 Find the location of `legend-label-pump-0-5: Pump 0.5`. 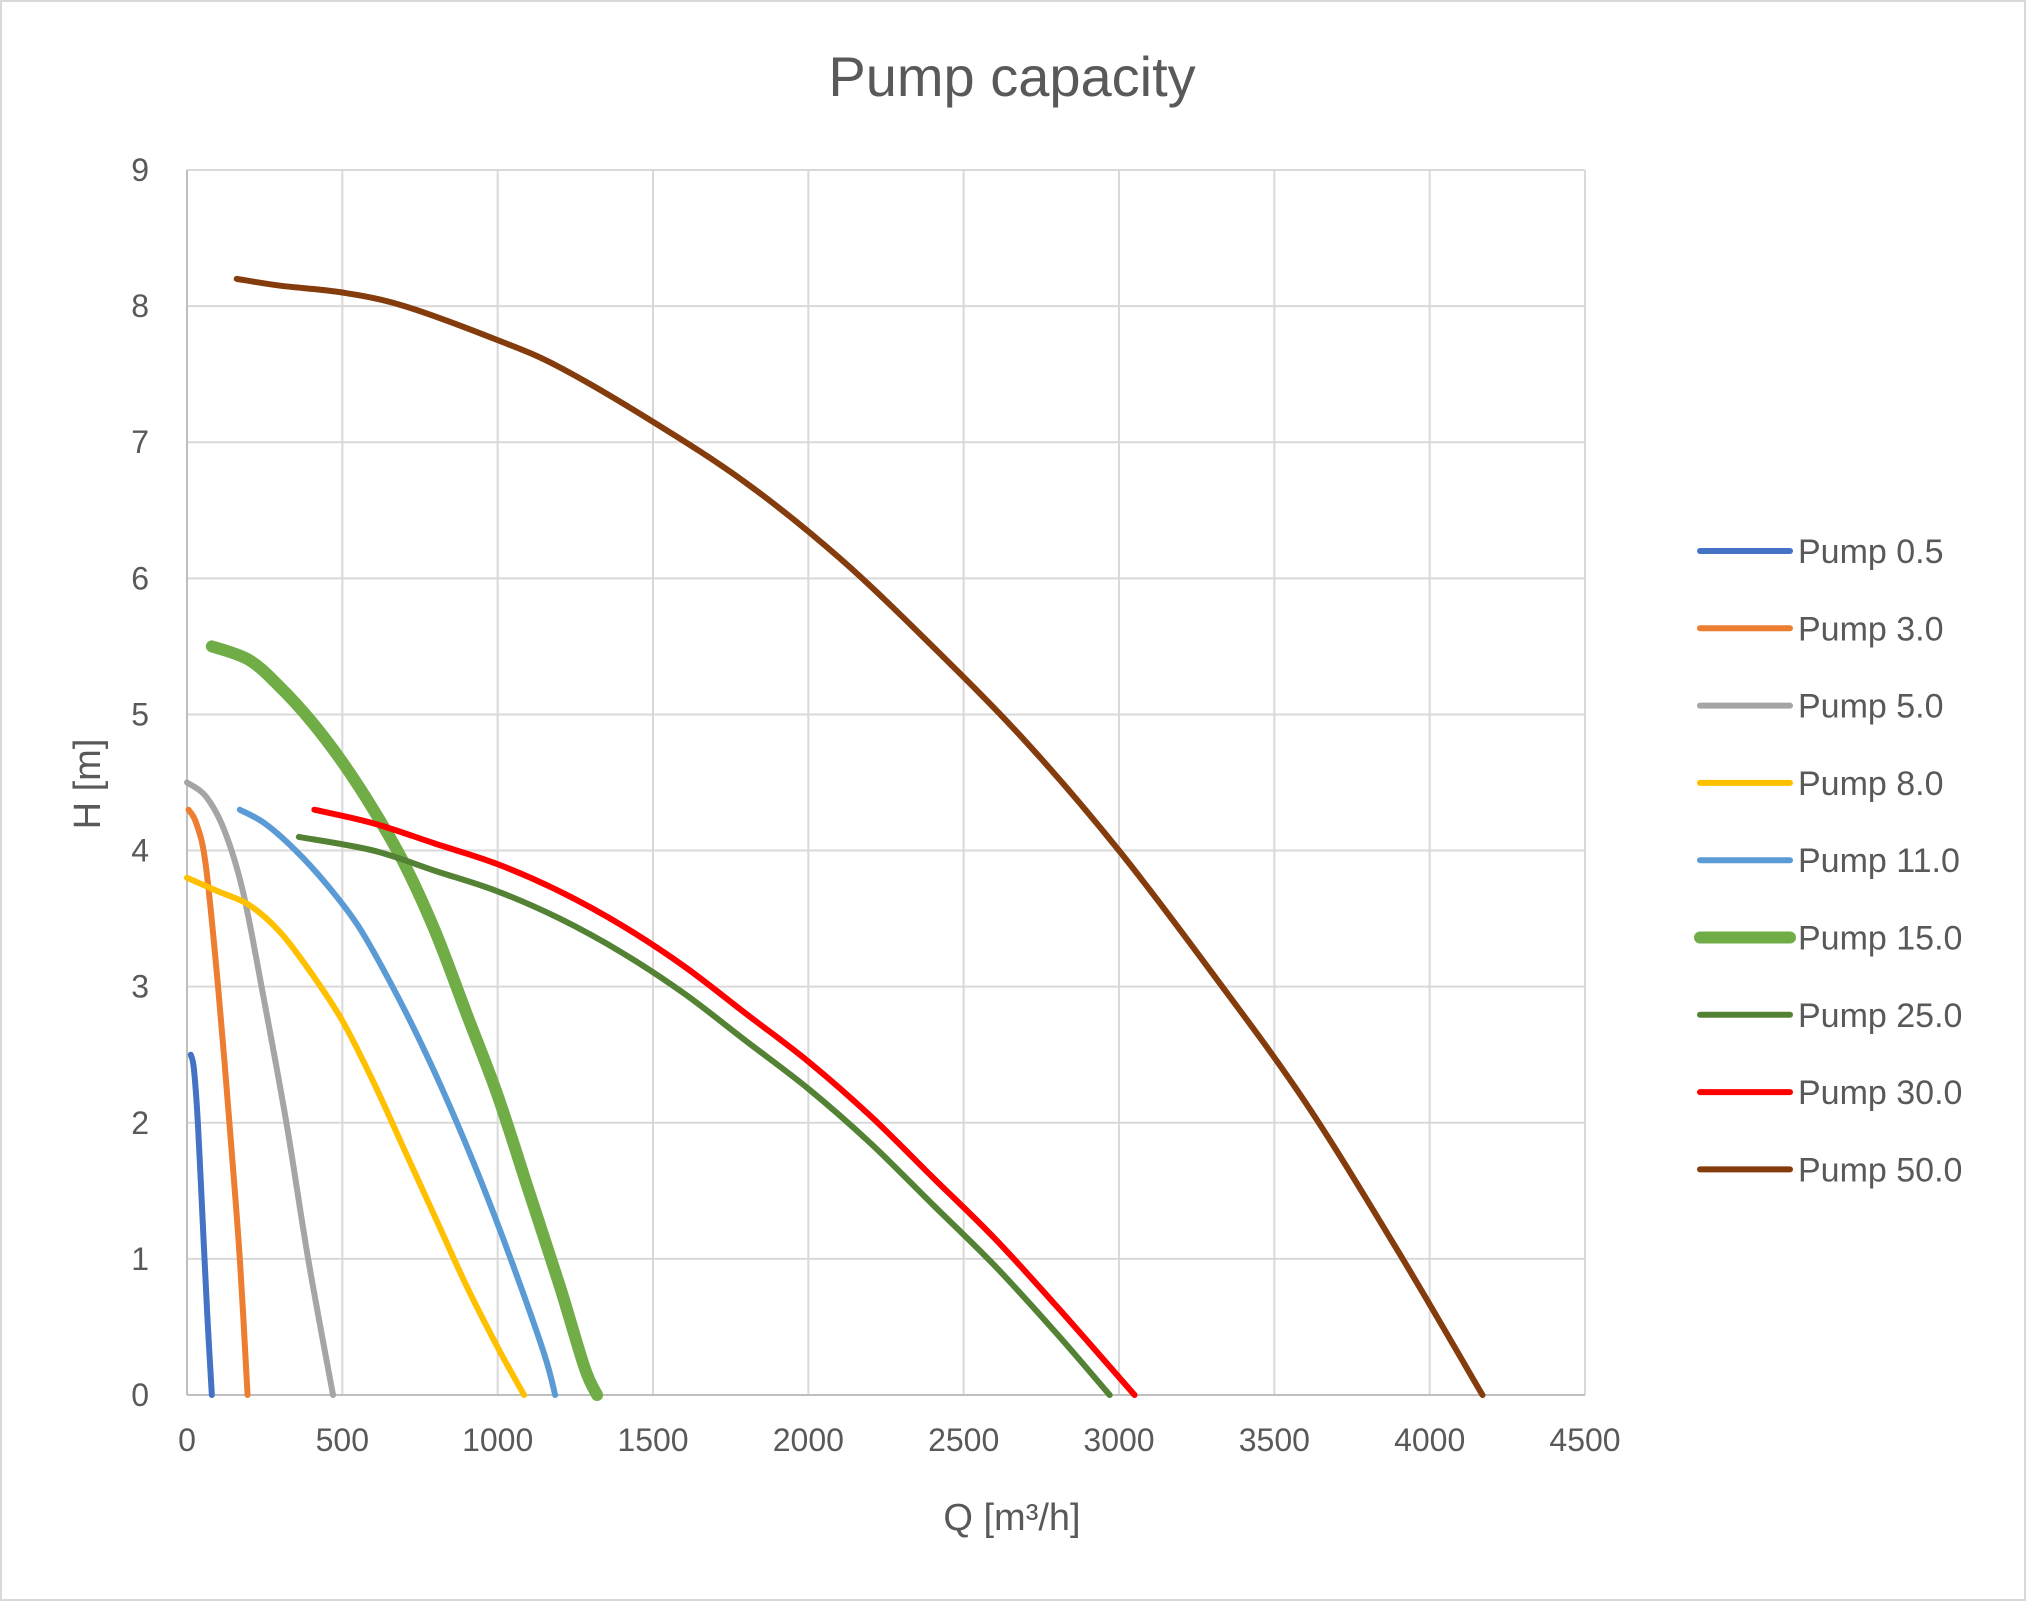

legend-label-pump-0-5: Pump 0.5 is located at coordinates (1871, 552).